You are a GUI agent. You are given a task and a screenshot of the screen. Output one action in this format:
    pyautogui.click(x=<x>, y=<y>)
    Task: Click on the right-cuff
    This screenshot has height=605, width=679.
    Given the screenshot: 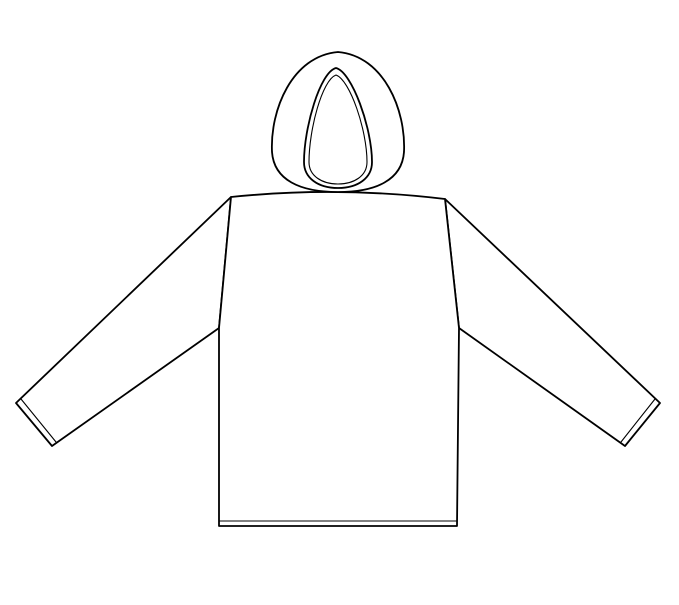 What is the action you would take?
    pyautogui.click(x=638, y=420)
    